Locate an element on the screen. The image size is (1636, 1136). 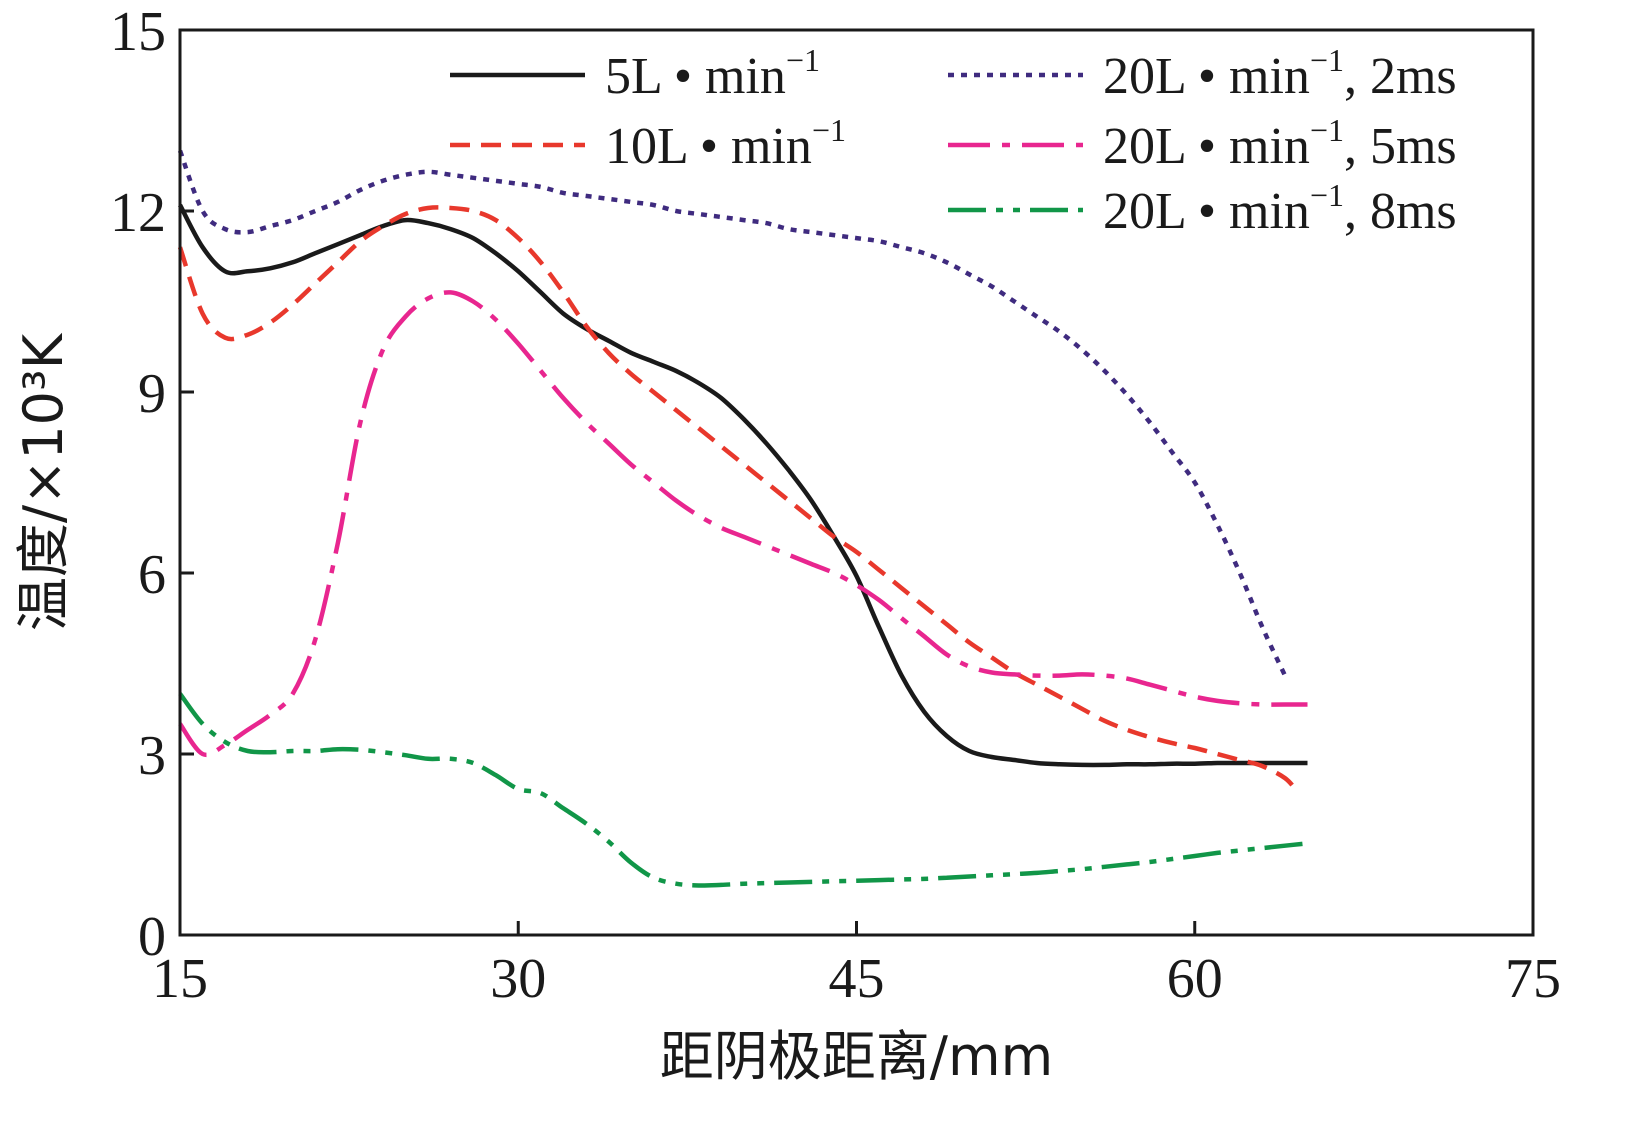
legend-entry: 20L • min−1, 8ms is located at coordinates (1202, 208).